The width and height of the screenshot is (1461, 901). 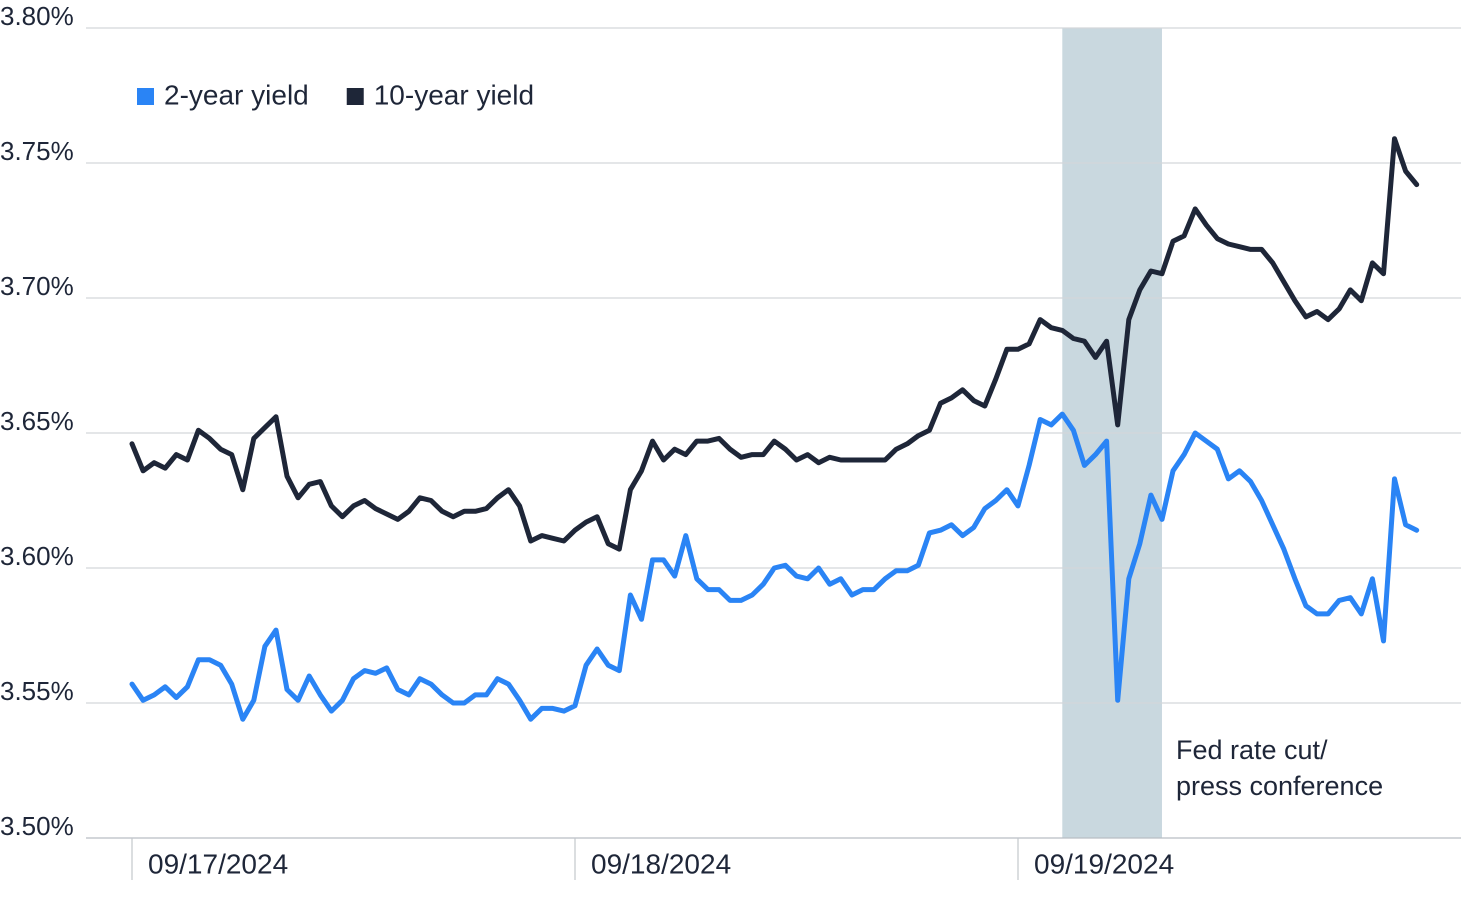 What do you see at coordinates (454, 94) in the screenshot?
I see `legend-label: 10-year yield` at bounding box center [454, 94].